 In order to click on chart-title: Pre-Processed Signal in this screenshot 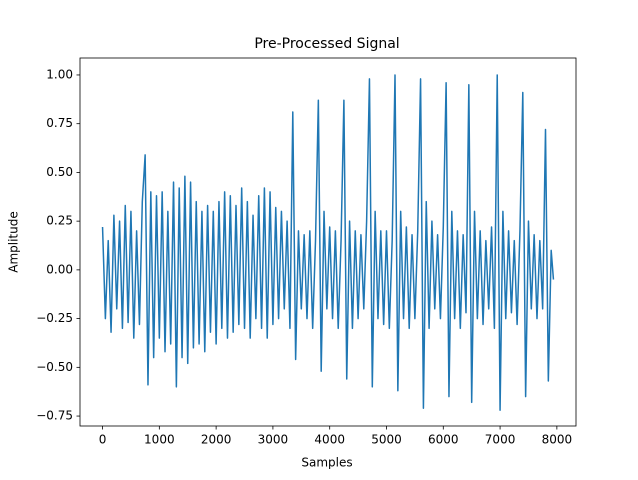, I will do `click(326, 44)`.